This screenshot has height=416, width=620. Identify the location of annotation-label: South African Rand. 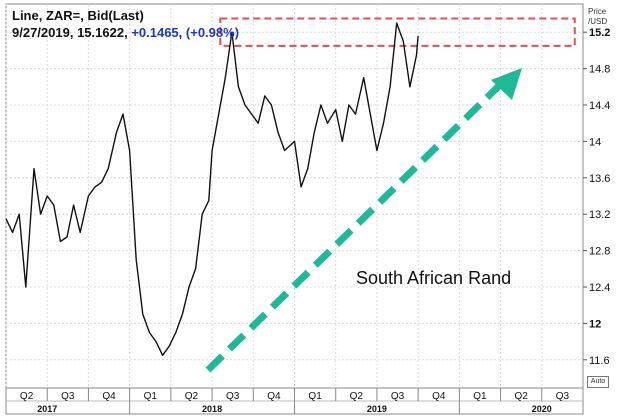
(434, 278).